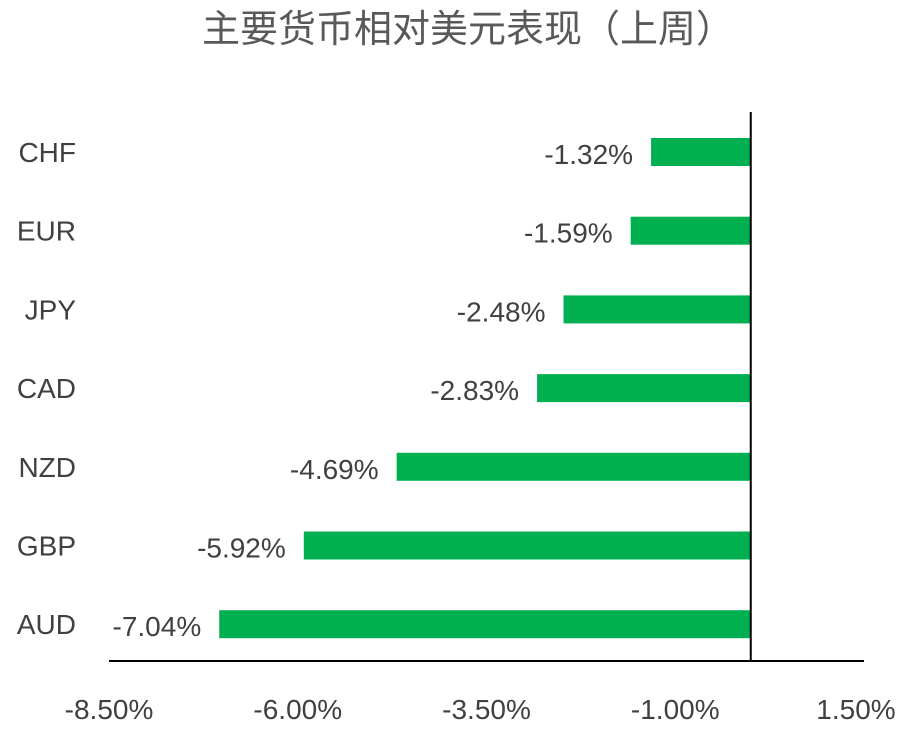 The width and height of the screenshot is (916, 734). What do you see at coordinates (701, 152) in the screenshot?
I see `bar-chf` at bounding box center [701, 152].